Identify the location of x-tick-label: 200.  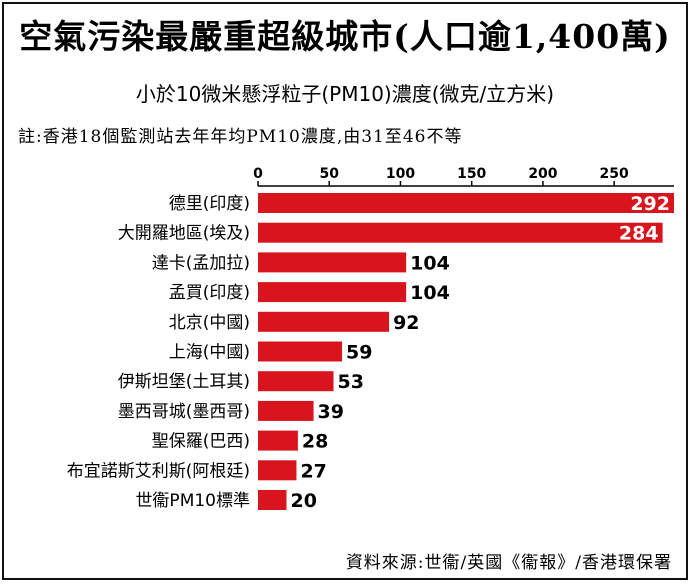
(542, 174).